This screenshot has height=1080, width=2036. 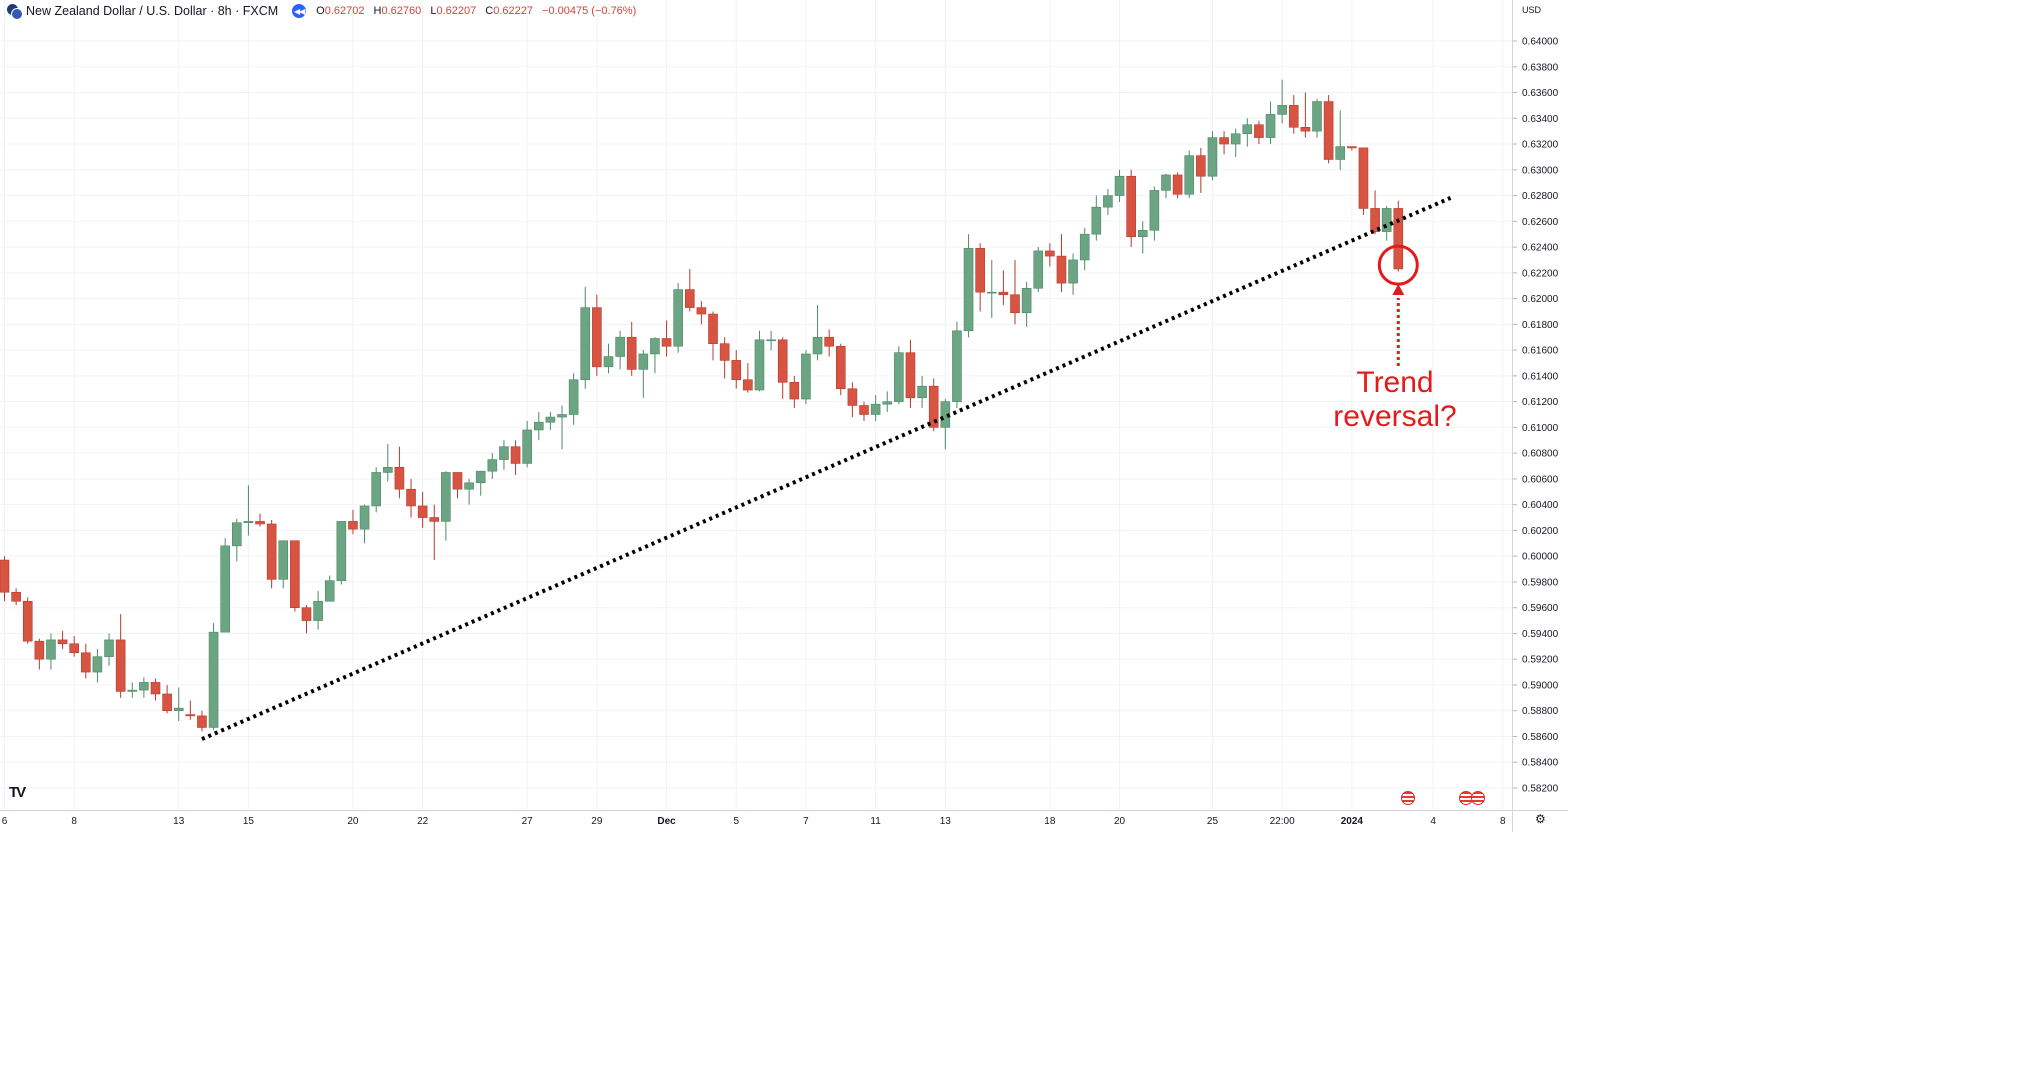 What do you see at coordinates (353, 821) in the screenshot?
I see `x-tick-label: 20` at bounding box center [353, 821].